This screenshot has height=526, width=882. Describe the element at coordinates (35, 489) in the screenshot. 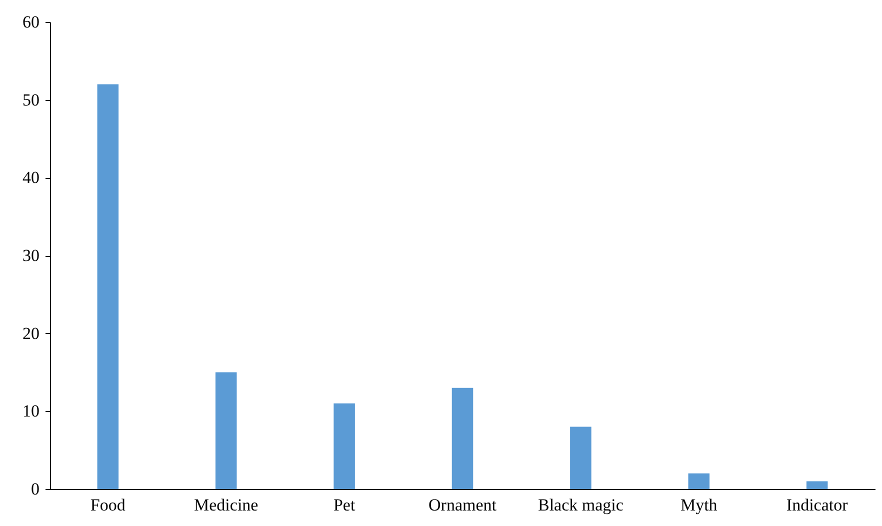

I see `y-tick-label: 0` at that location.